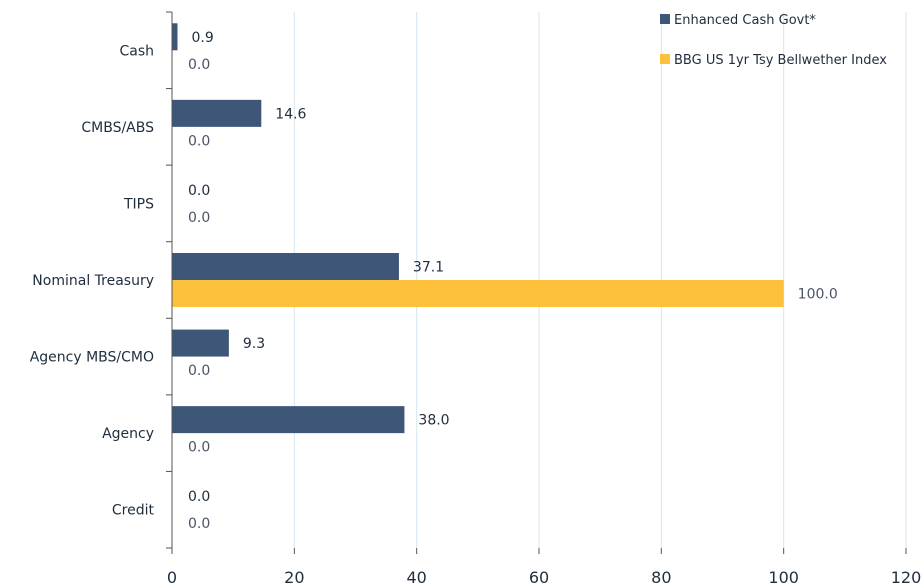 The width and height of the screenshot is (921, 586). What do you see at coordinates (433, 421) in the screenshot?
I see `data-label: 38.0` at bounding box center [433, 421].